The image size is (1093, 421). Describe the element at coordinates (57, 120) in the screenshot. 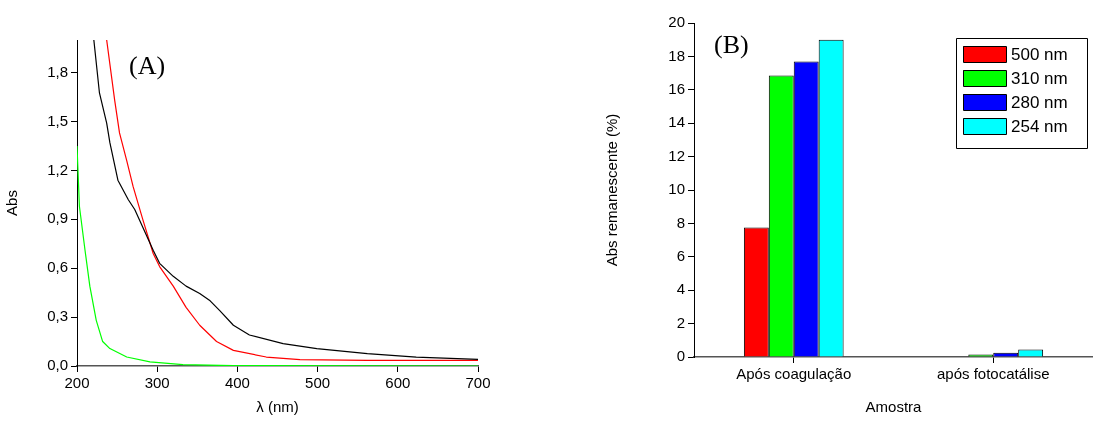

I see `y-tick-label: 1,5` at that location.